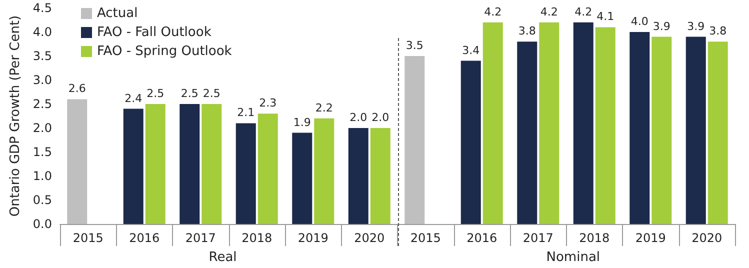 The width and height of the screenshot is (749, 268). I want to click on data-label: 2.1, so click(246, 113).